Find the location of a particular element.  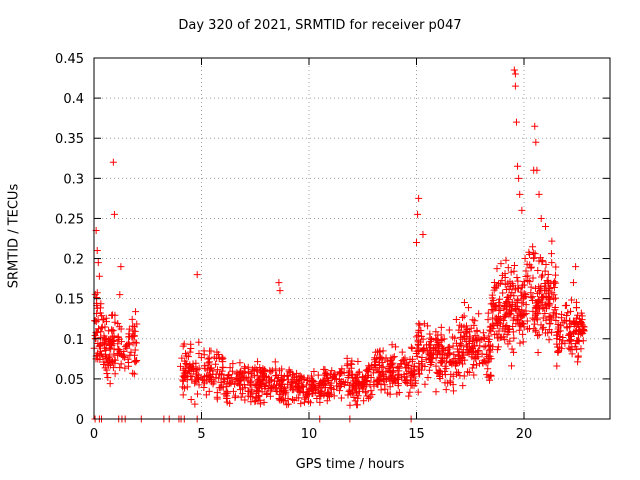

y-tick-label: 0.25 is located at coordinates (69, 219).